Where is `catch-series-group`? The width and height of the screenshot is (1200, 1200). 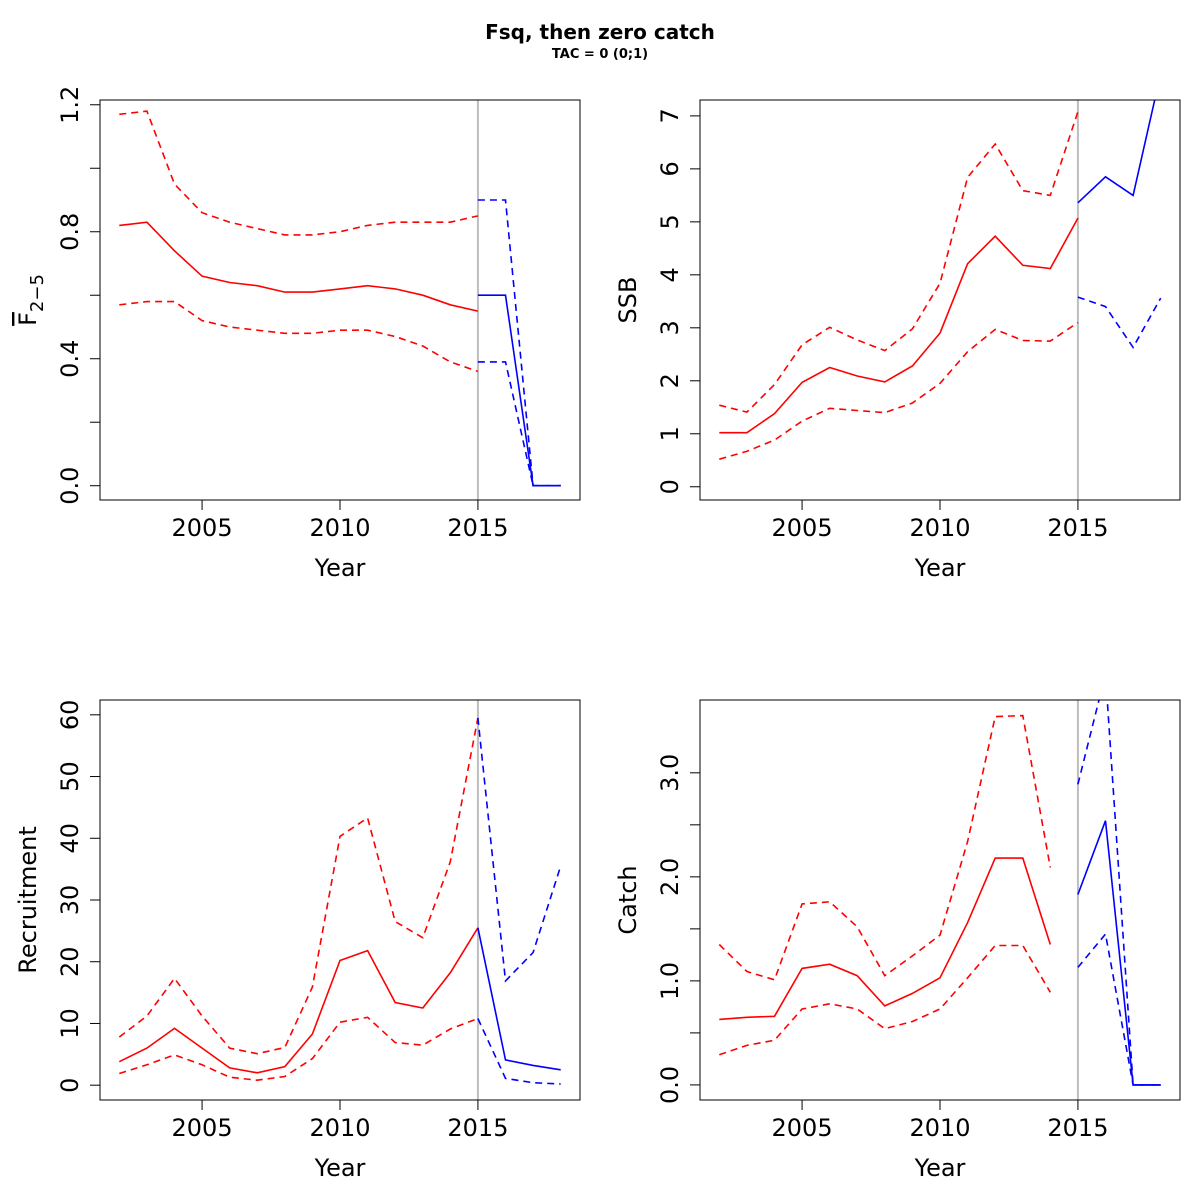
catch-series-group is located at coordinates (939, 893).